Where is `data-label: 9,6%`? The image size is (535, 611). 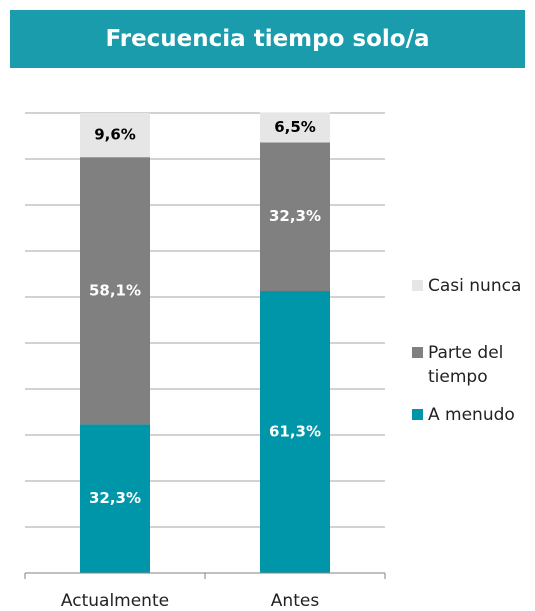 data-label: 9,6% is located at coordinates (115, 135).